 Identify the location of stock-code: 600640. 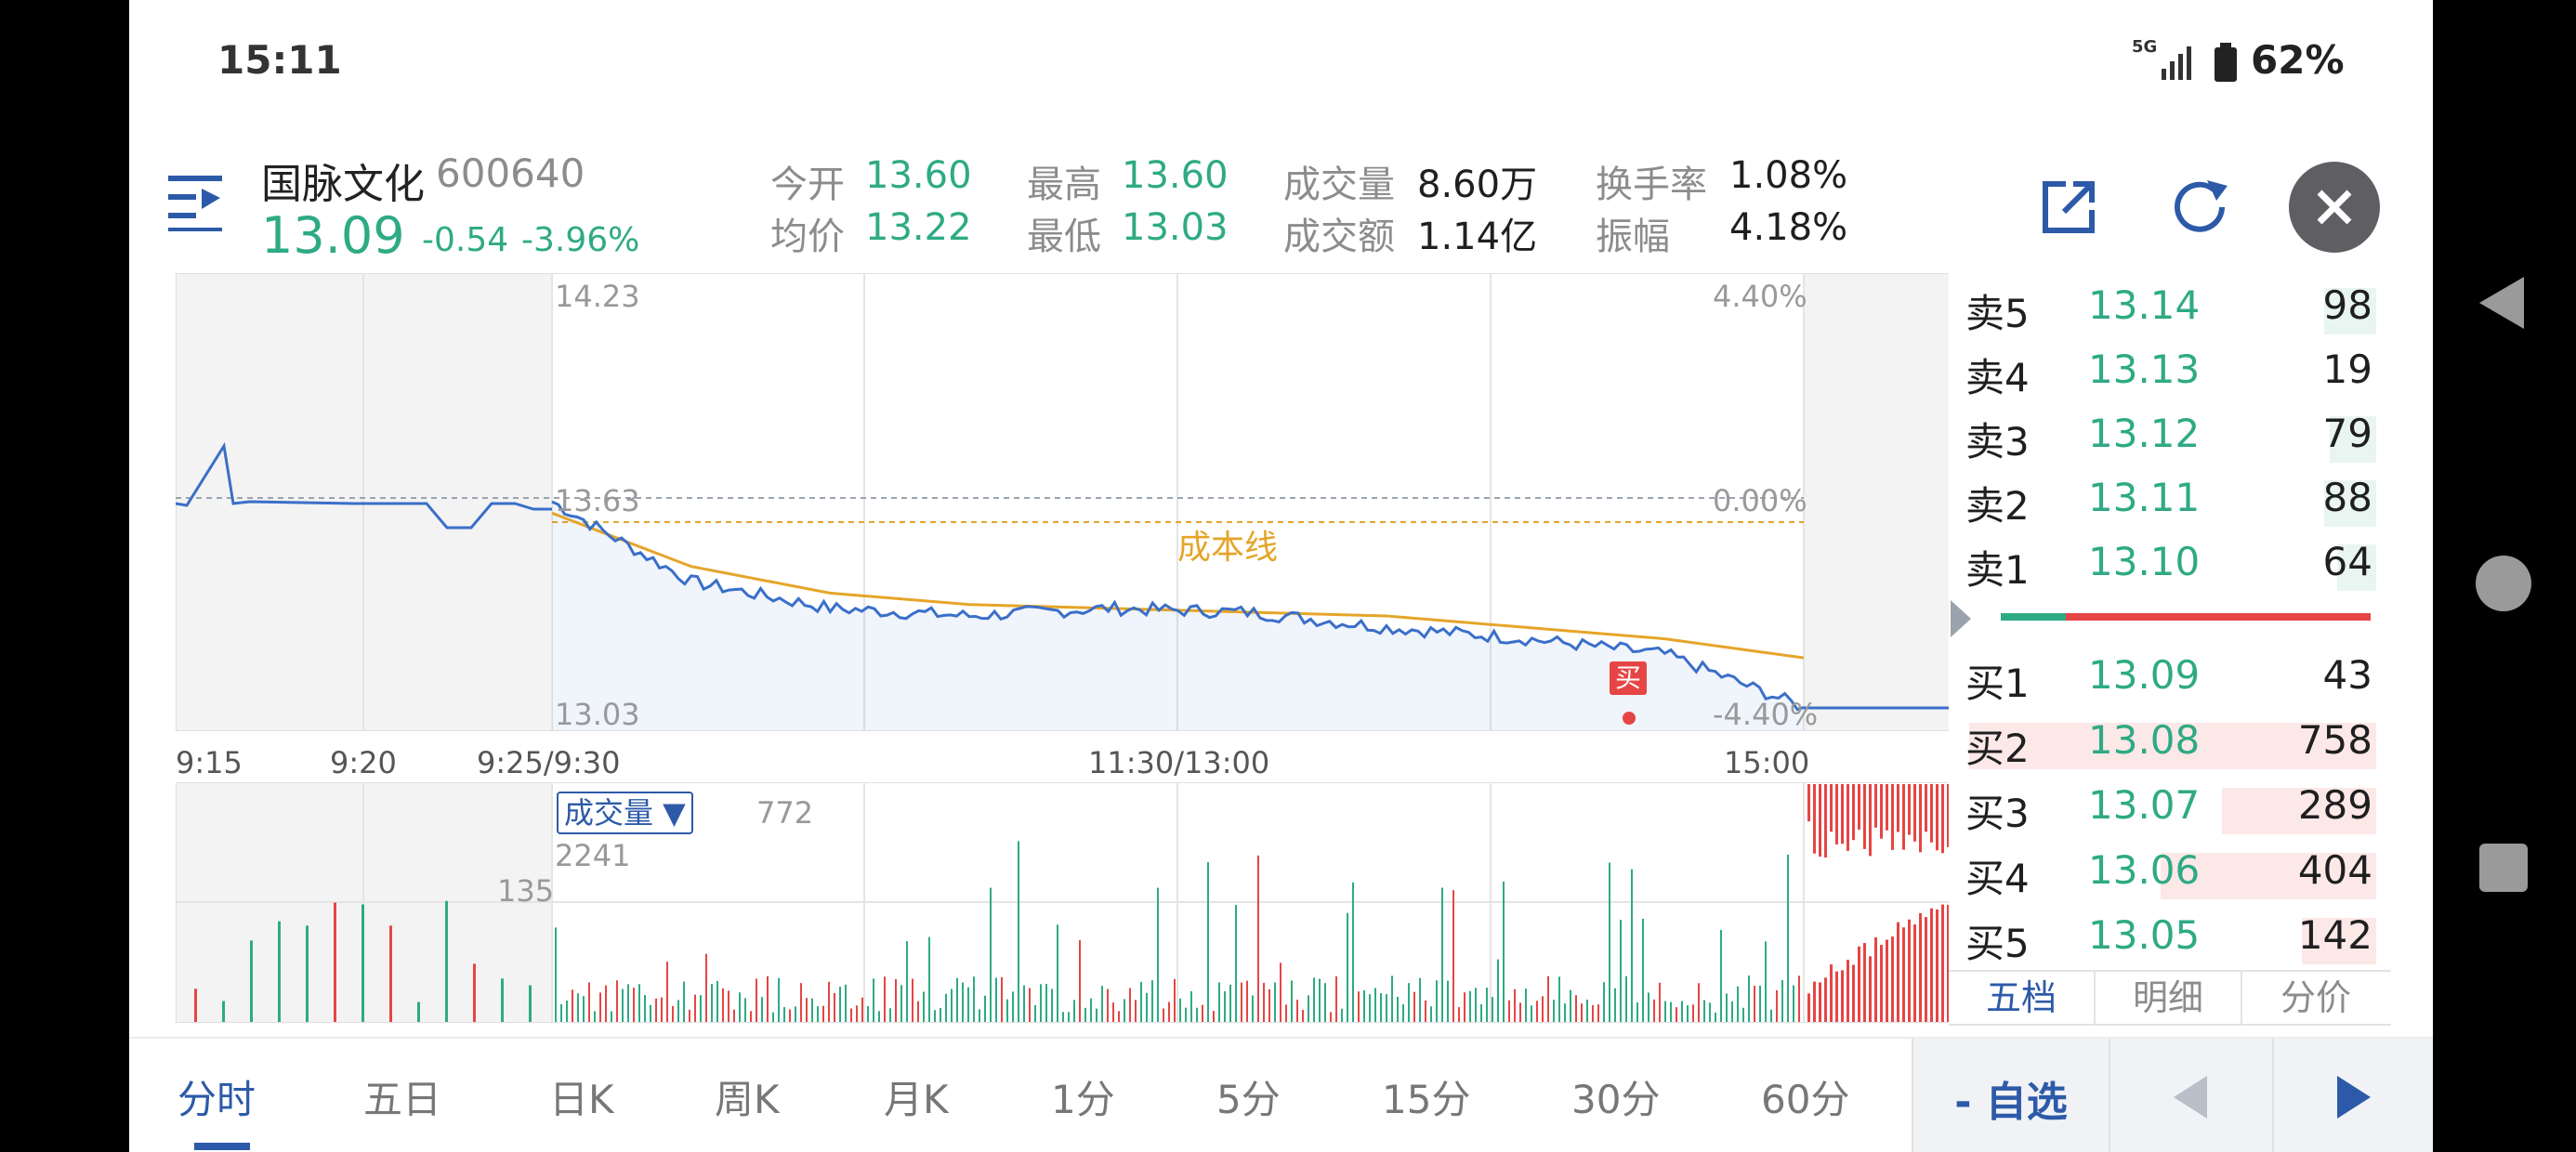
(510, 173).